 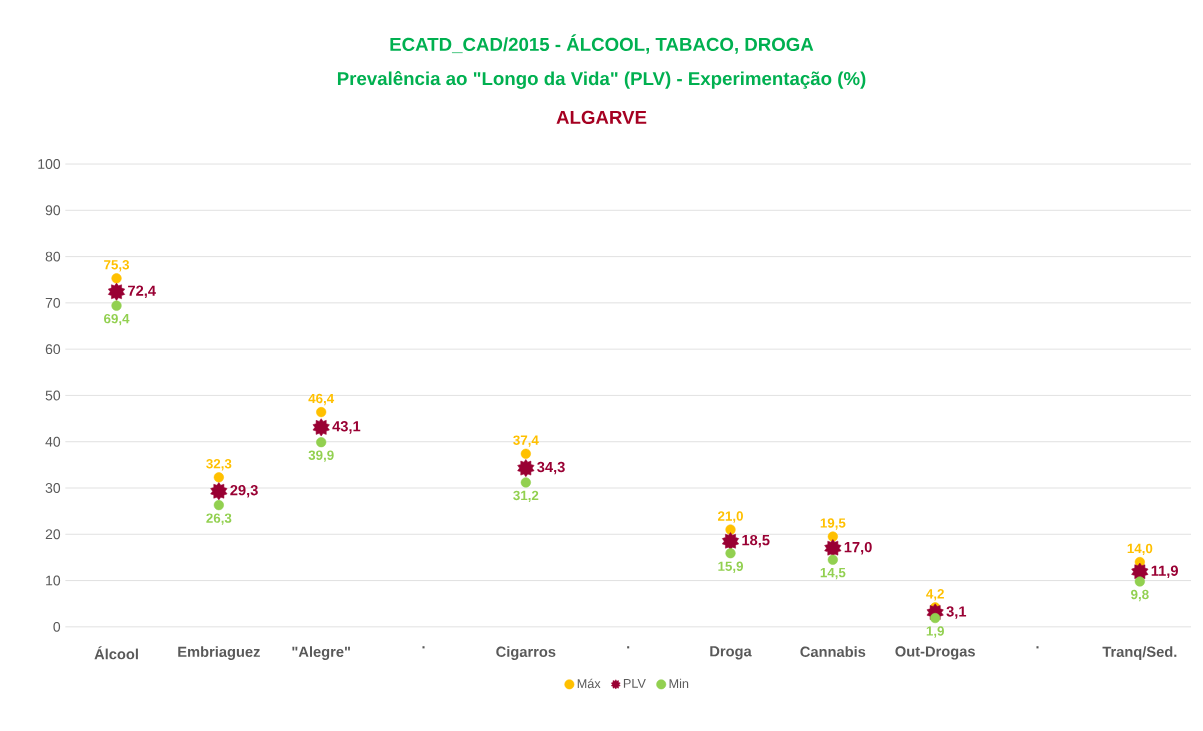 What do you see at coordinates (346, 427) in the screenshot?
I see `data-label: 43,1` at bounding box center [346, 427].